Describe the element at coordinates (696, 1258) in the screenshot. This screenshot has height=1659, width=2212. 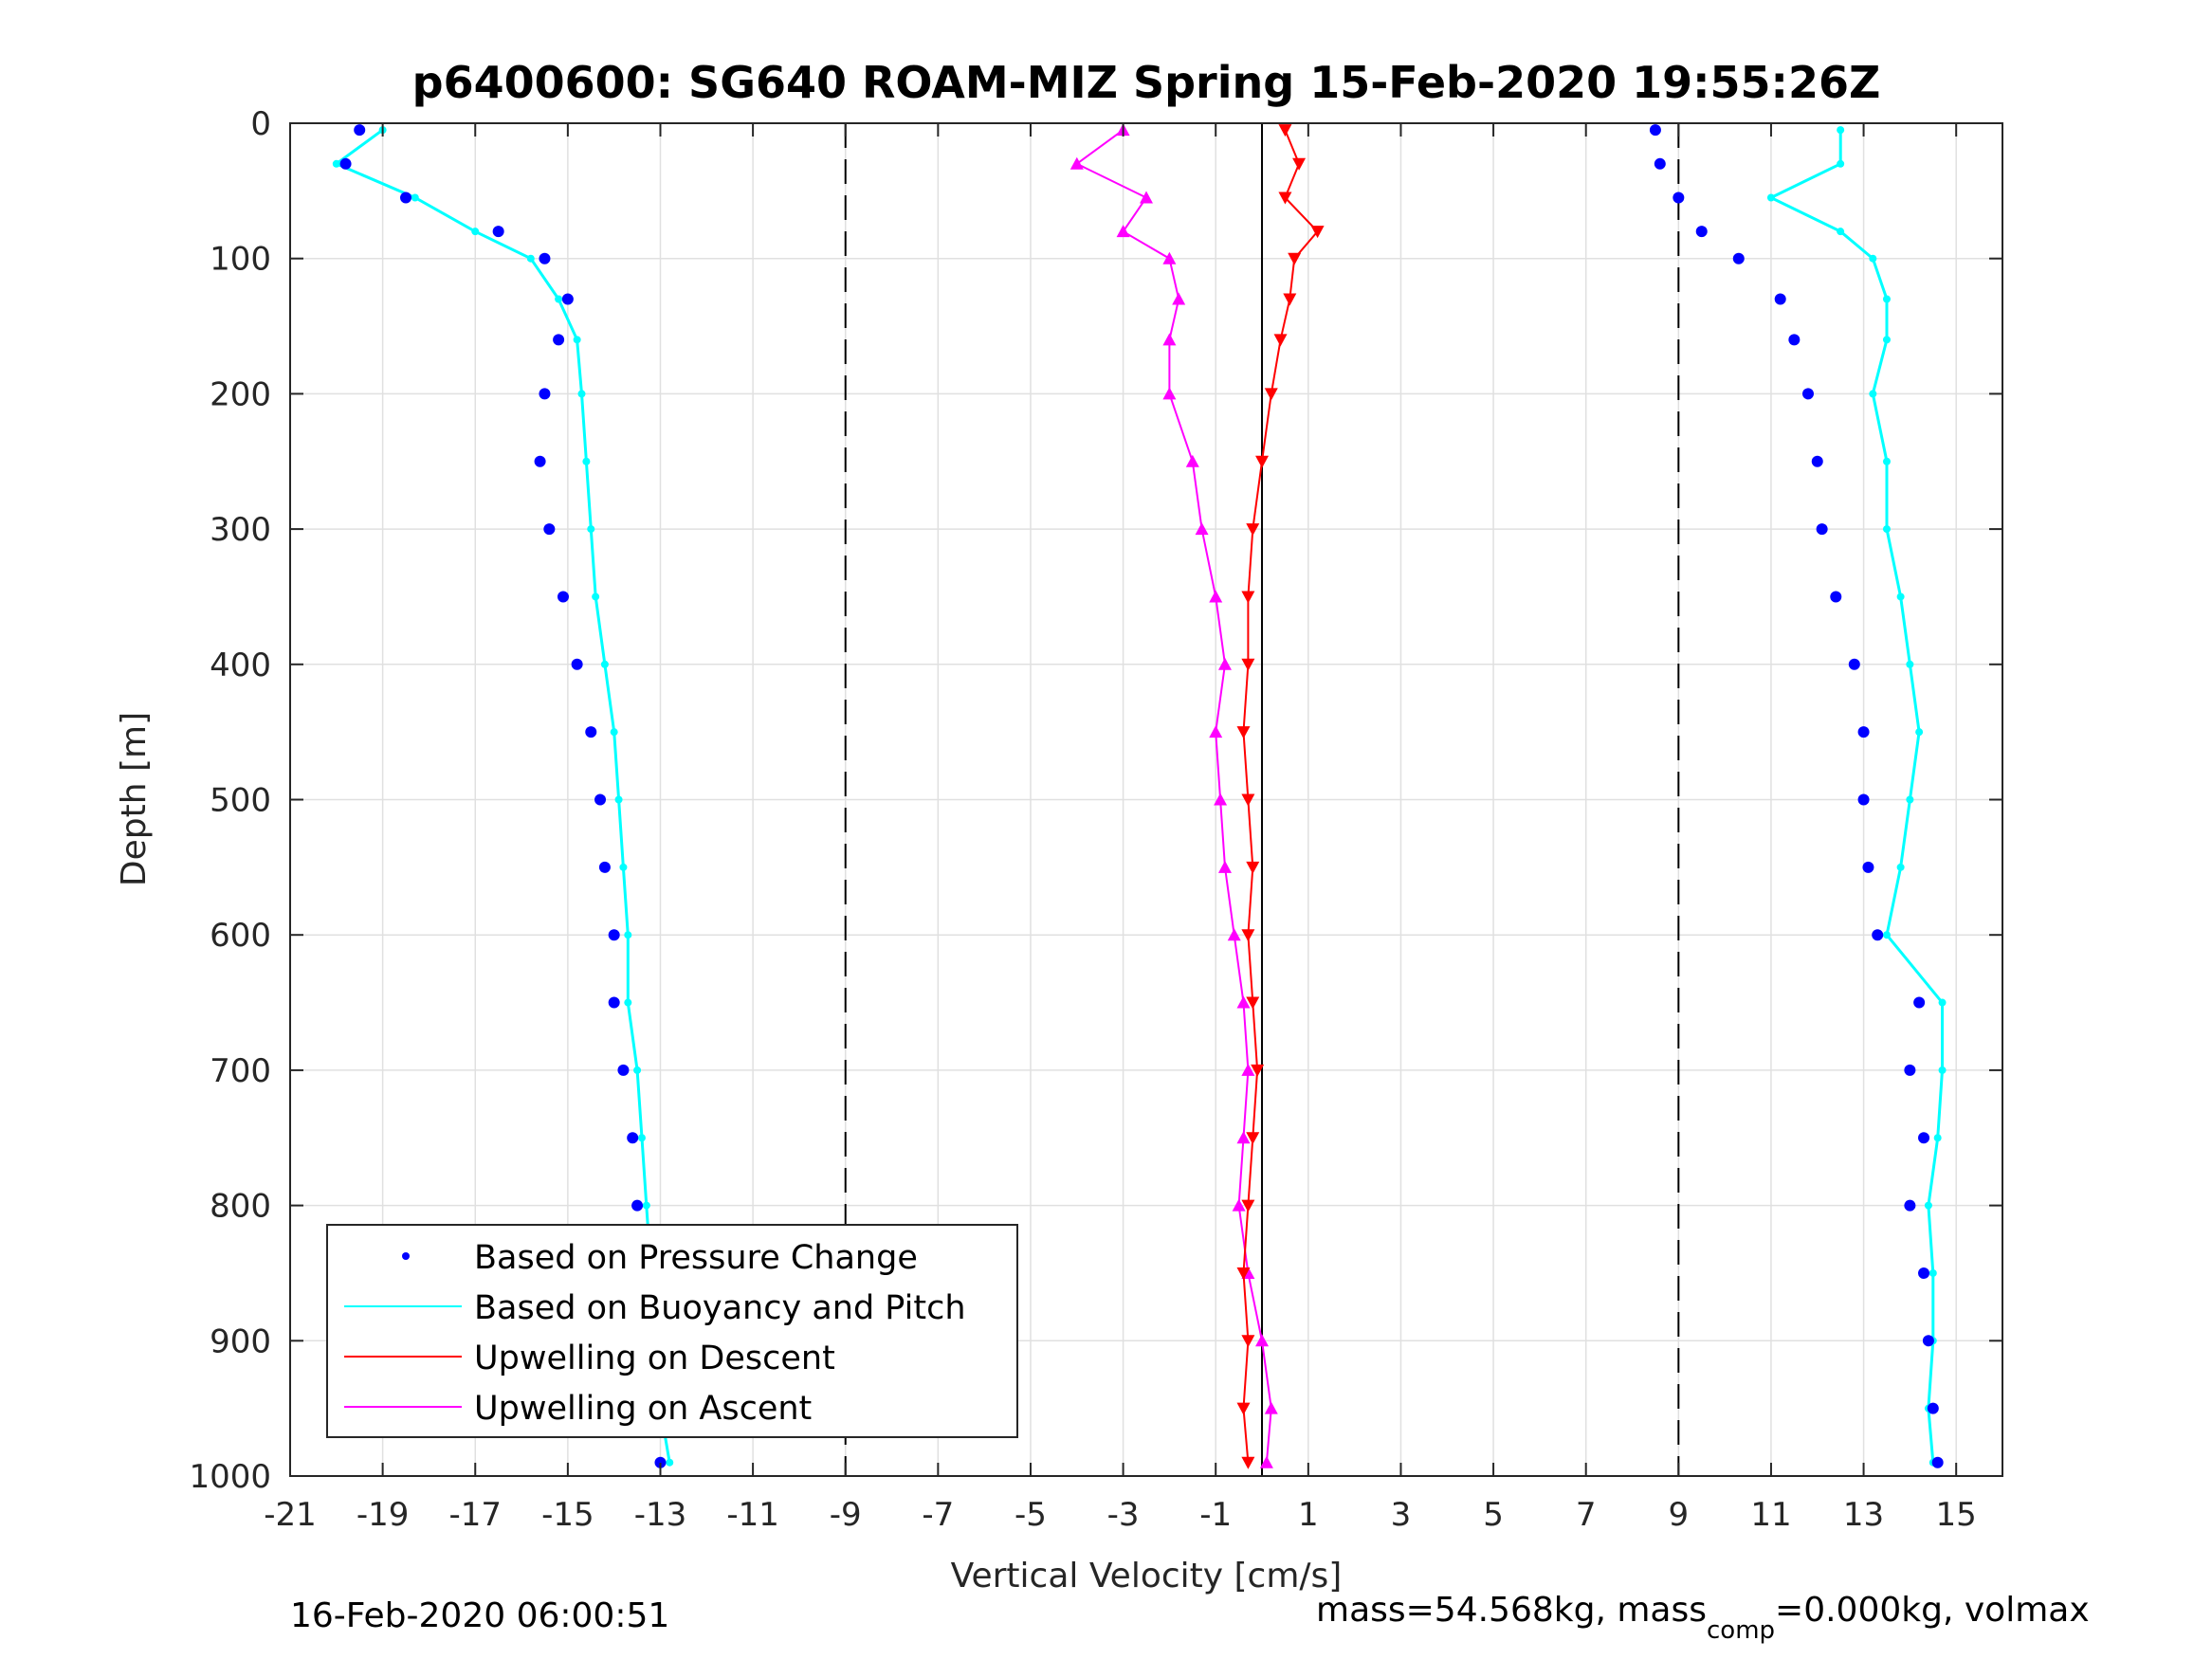
I see `legend-label-pressure: Based on Pressure Change` at that location.